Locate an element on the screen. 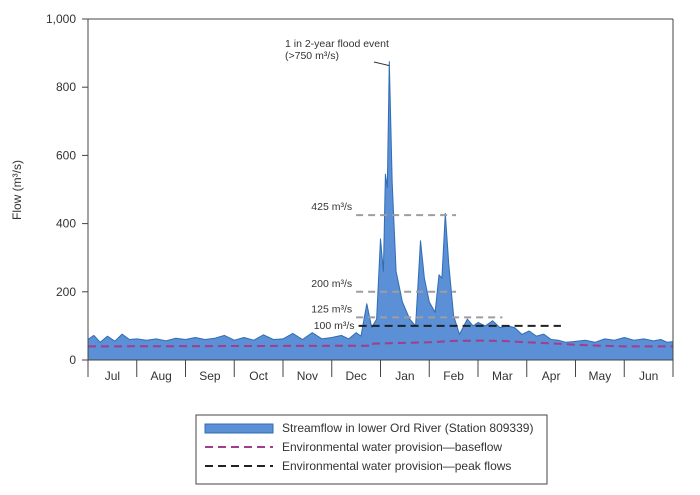 The width and height of the screenshot is (700, 495). legend-label-baseflow: Environmental water provision—baseflow is located at coordinates (392, 447).